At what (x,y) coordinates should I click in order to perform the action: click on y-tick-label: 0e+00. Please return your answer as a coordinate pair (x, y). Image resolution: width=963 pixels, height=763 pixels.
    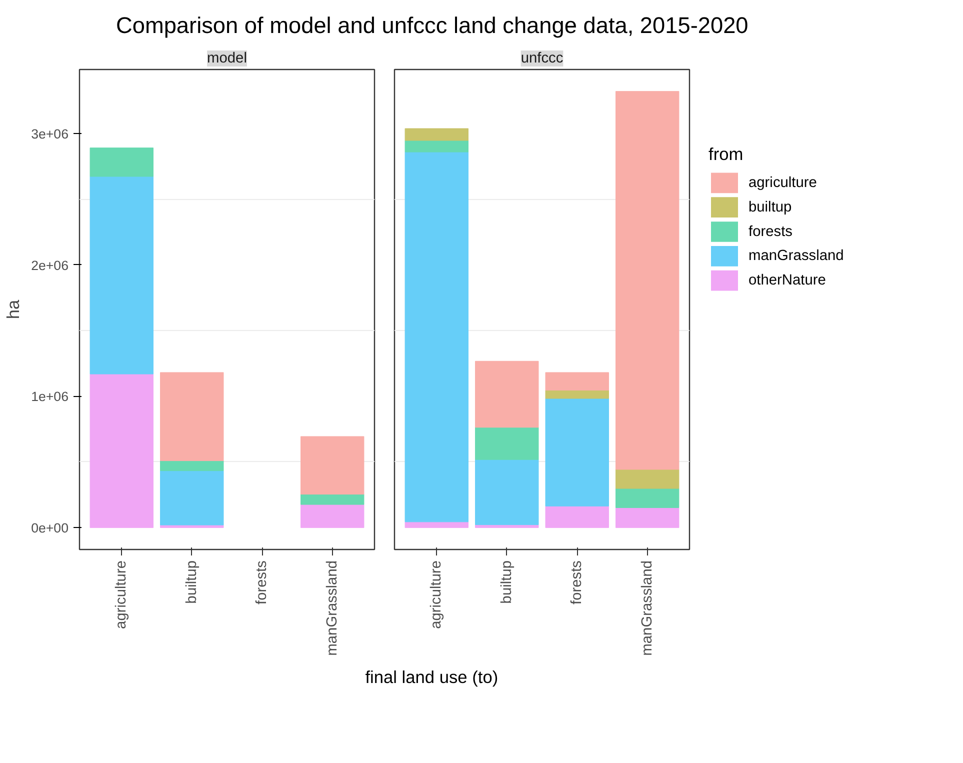
    Looking at the image, I should click on (50, 528).